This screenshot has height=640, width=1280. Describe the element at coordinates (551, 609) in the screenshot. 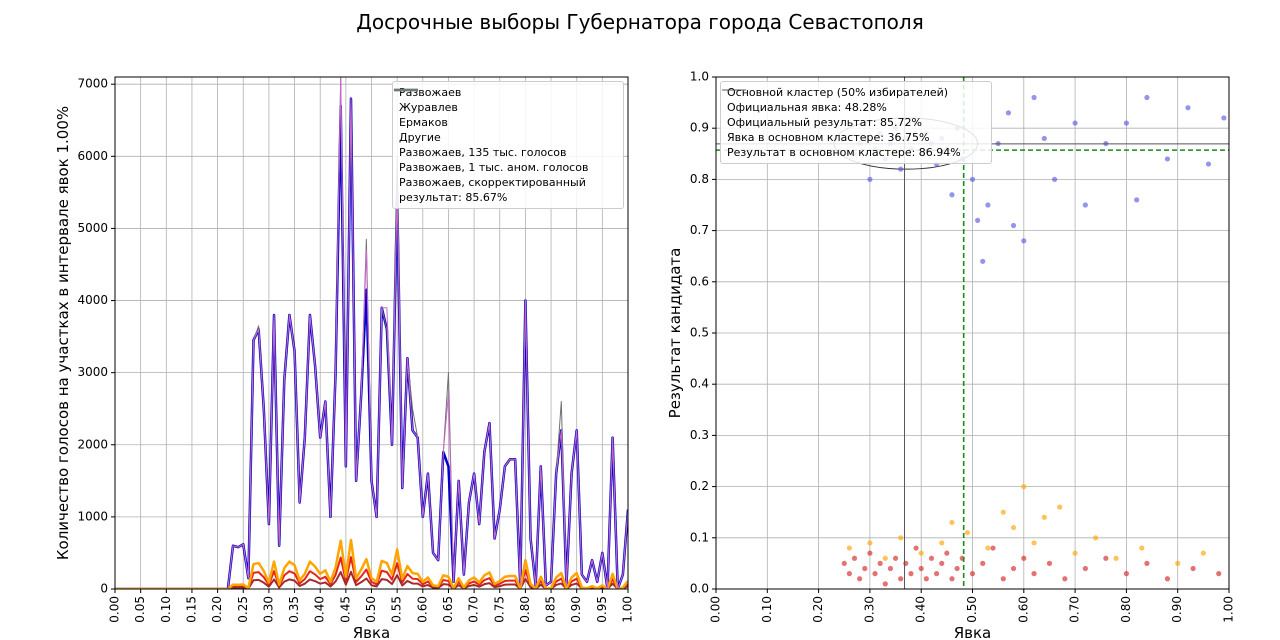

I see `x-tick-label: 0.85` at that location.